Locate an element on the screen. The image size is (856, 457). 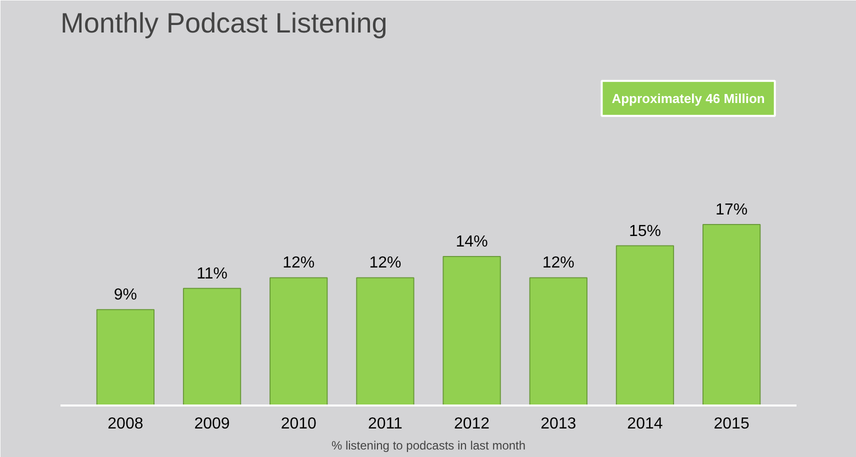
data-label: 15% is located at coordinates (644, 231).